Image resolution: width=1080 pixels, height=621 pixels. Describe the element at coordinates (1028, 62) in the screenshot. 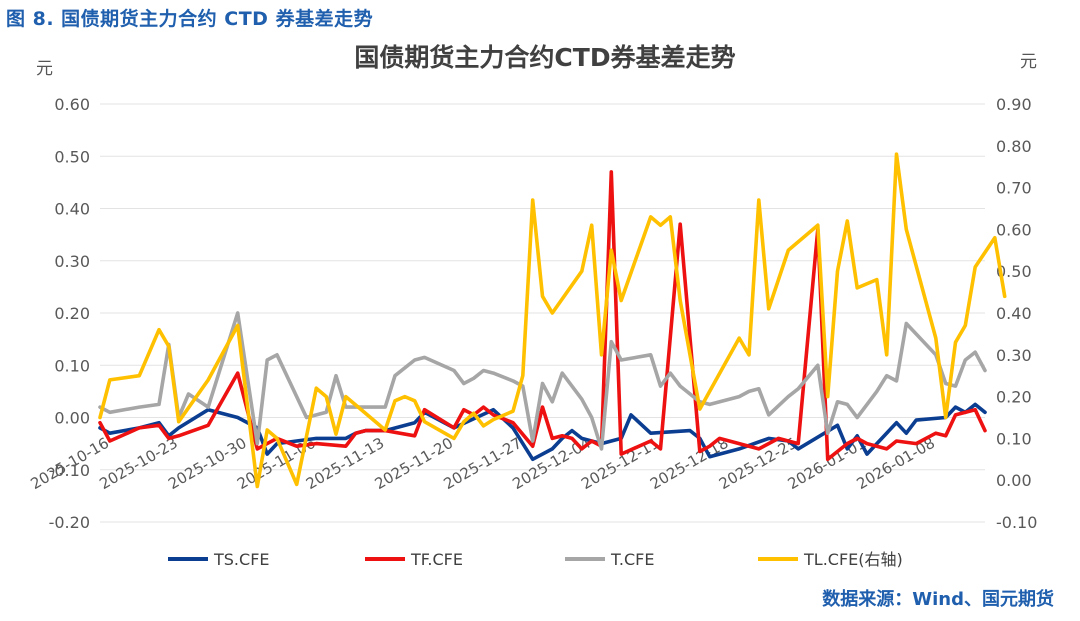

I see `right-axis-unit: 元` at that location.